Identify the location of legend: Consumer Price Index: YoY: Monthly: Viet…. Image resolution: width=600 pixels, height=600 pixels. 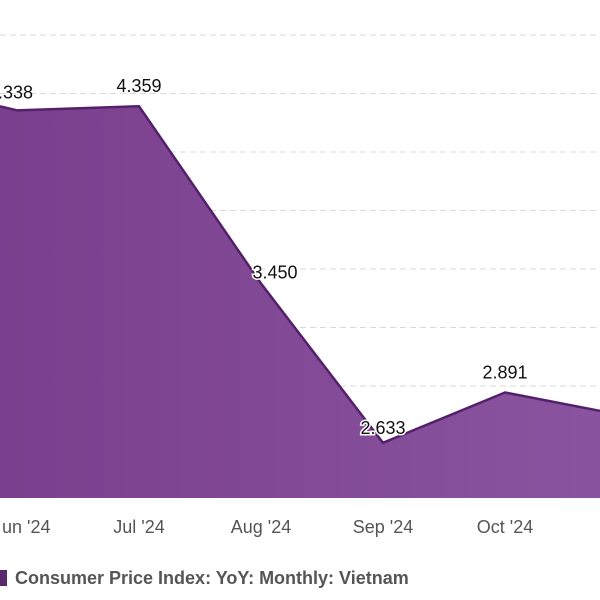
(204, 578).